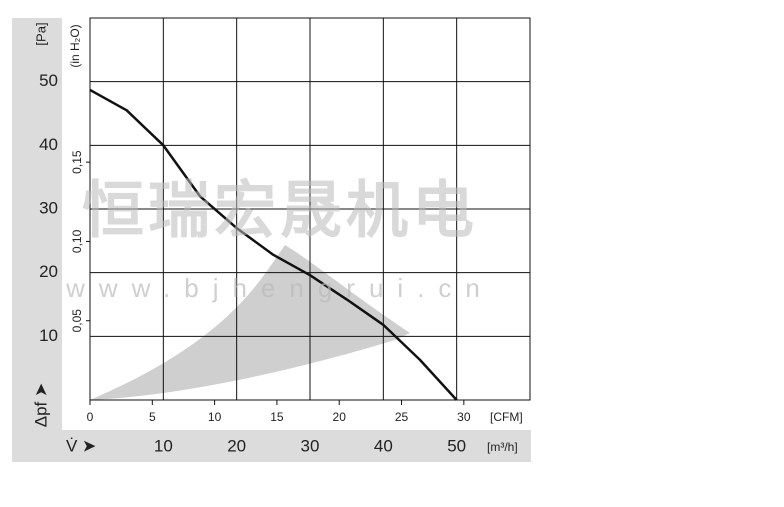 The height and width of the screenshot is (507, 784). I want to click on y-tick-label: 20, so click(48, 271).